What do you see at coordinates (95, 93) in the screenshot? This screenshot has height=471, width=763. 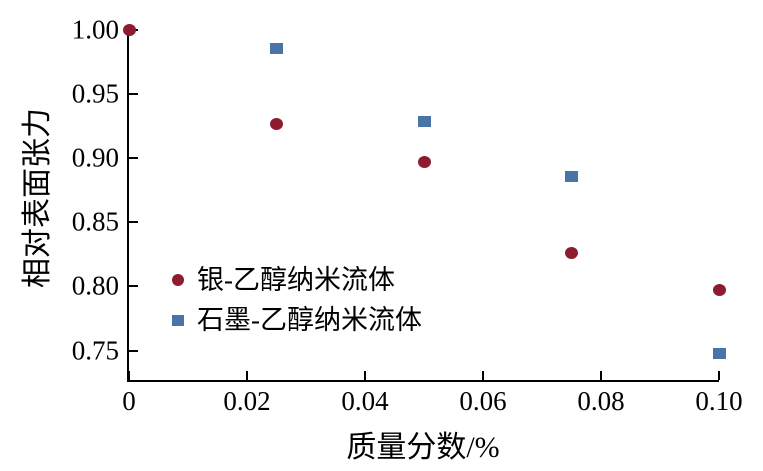 I see `y-tick-label: 0.95` at bounding box center [95, 93].